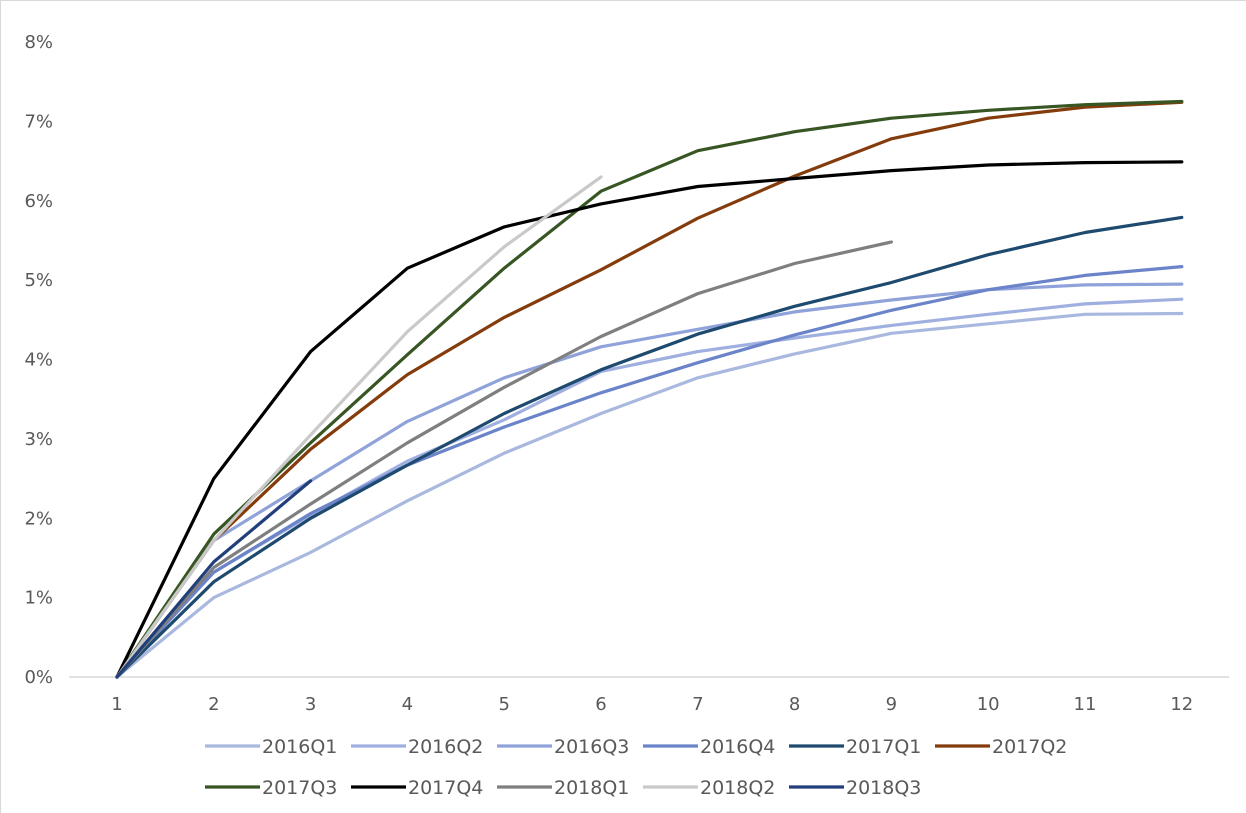 This screenshot has width=1246, height=813. Describe the element at coordinates (737, 747) in the screenshot. I see `legend-label: 2016Q4` at that location.